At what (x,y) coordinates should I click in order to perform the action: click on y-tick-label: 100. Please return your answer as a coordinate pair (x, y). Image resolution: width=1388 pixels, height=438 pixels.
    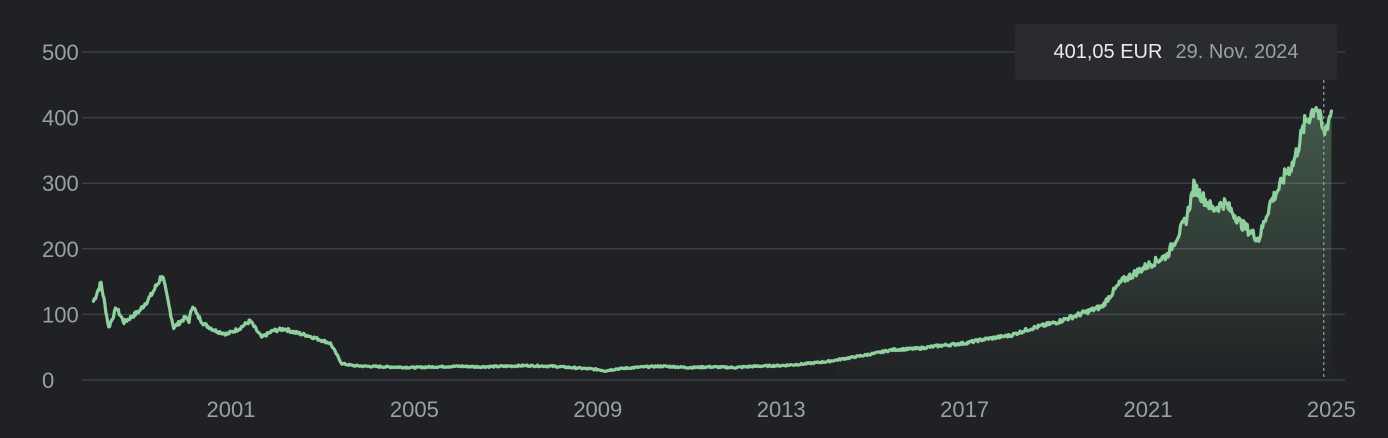
    Looking at the image, I should click on (60, 314).